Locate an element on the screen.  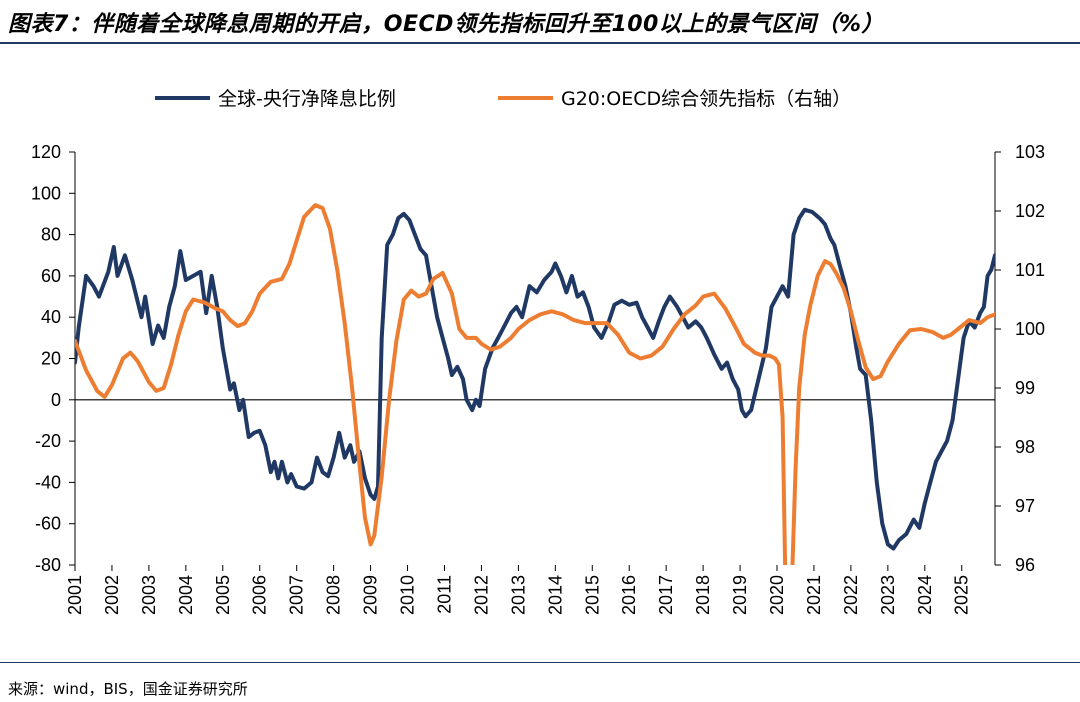
left-tick-label: -80 is located at coordinates (48, 565).